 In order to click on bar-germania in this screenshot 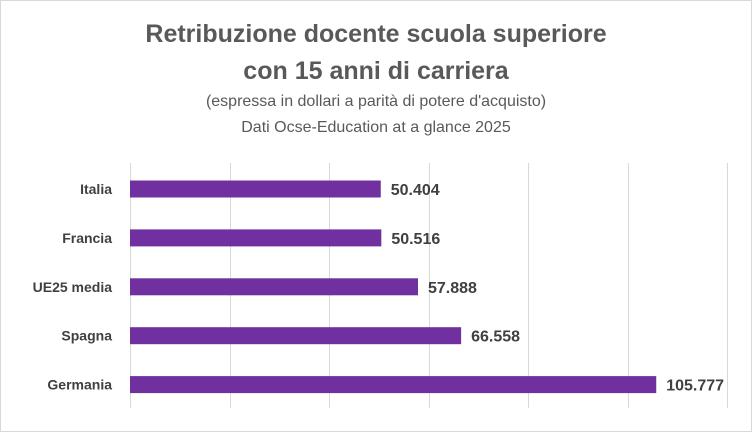, I will do `click(393, 385)`.